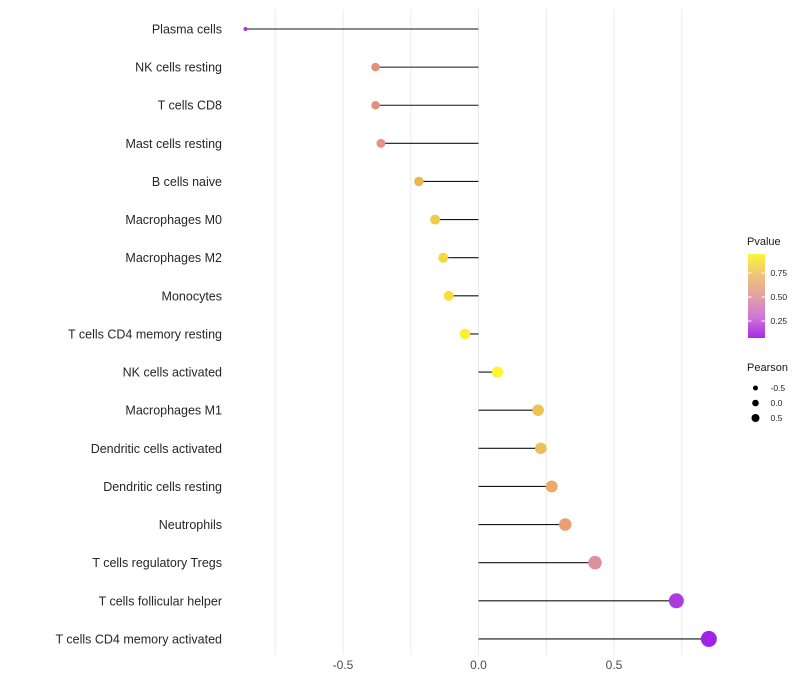  What do you see at coordinates (160, 601) in the screenshot?
I see `row-label: T cells follicular helper` at bounding box center [160, 601].